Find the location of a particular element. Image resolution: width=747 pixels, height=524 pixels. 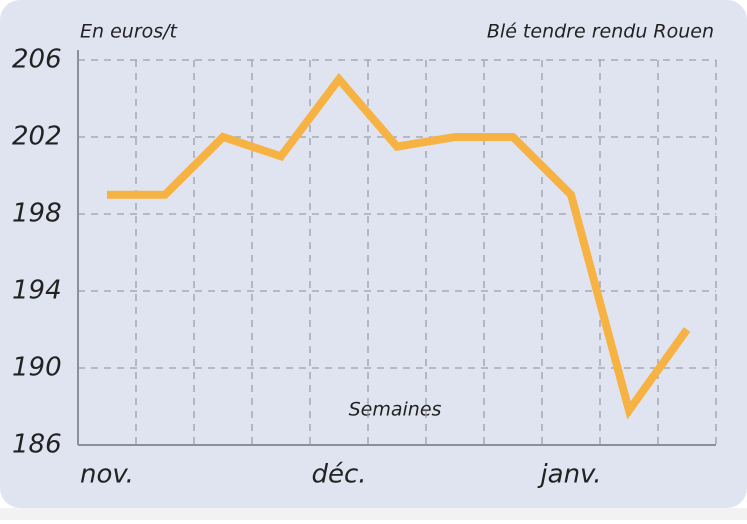

unit-label: En euros/t is located at coordinates (129, 32).